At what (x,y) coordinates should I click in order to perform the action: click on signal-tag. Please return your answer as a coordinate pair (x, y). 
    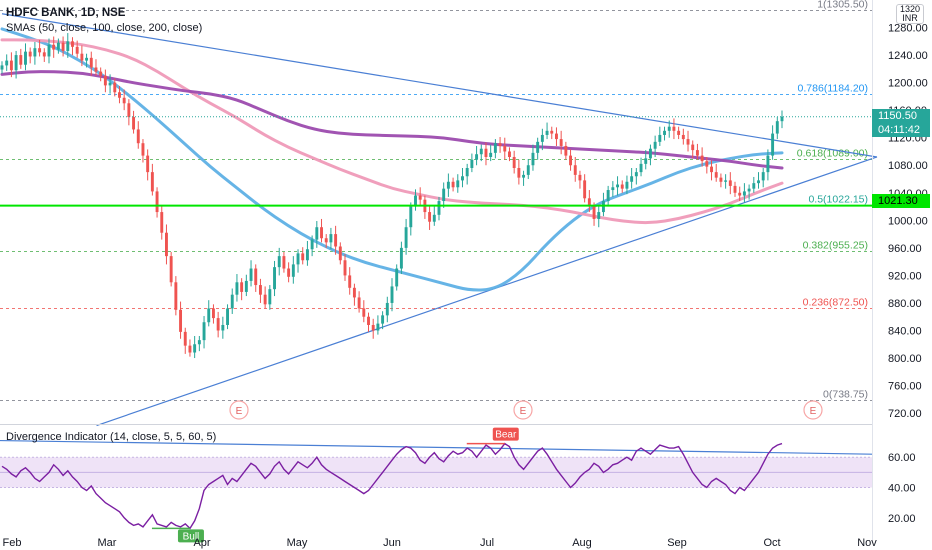
    Looking at the image, I should click on (190, 536).